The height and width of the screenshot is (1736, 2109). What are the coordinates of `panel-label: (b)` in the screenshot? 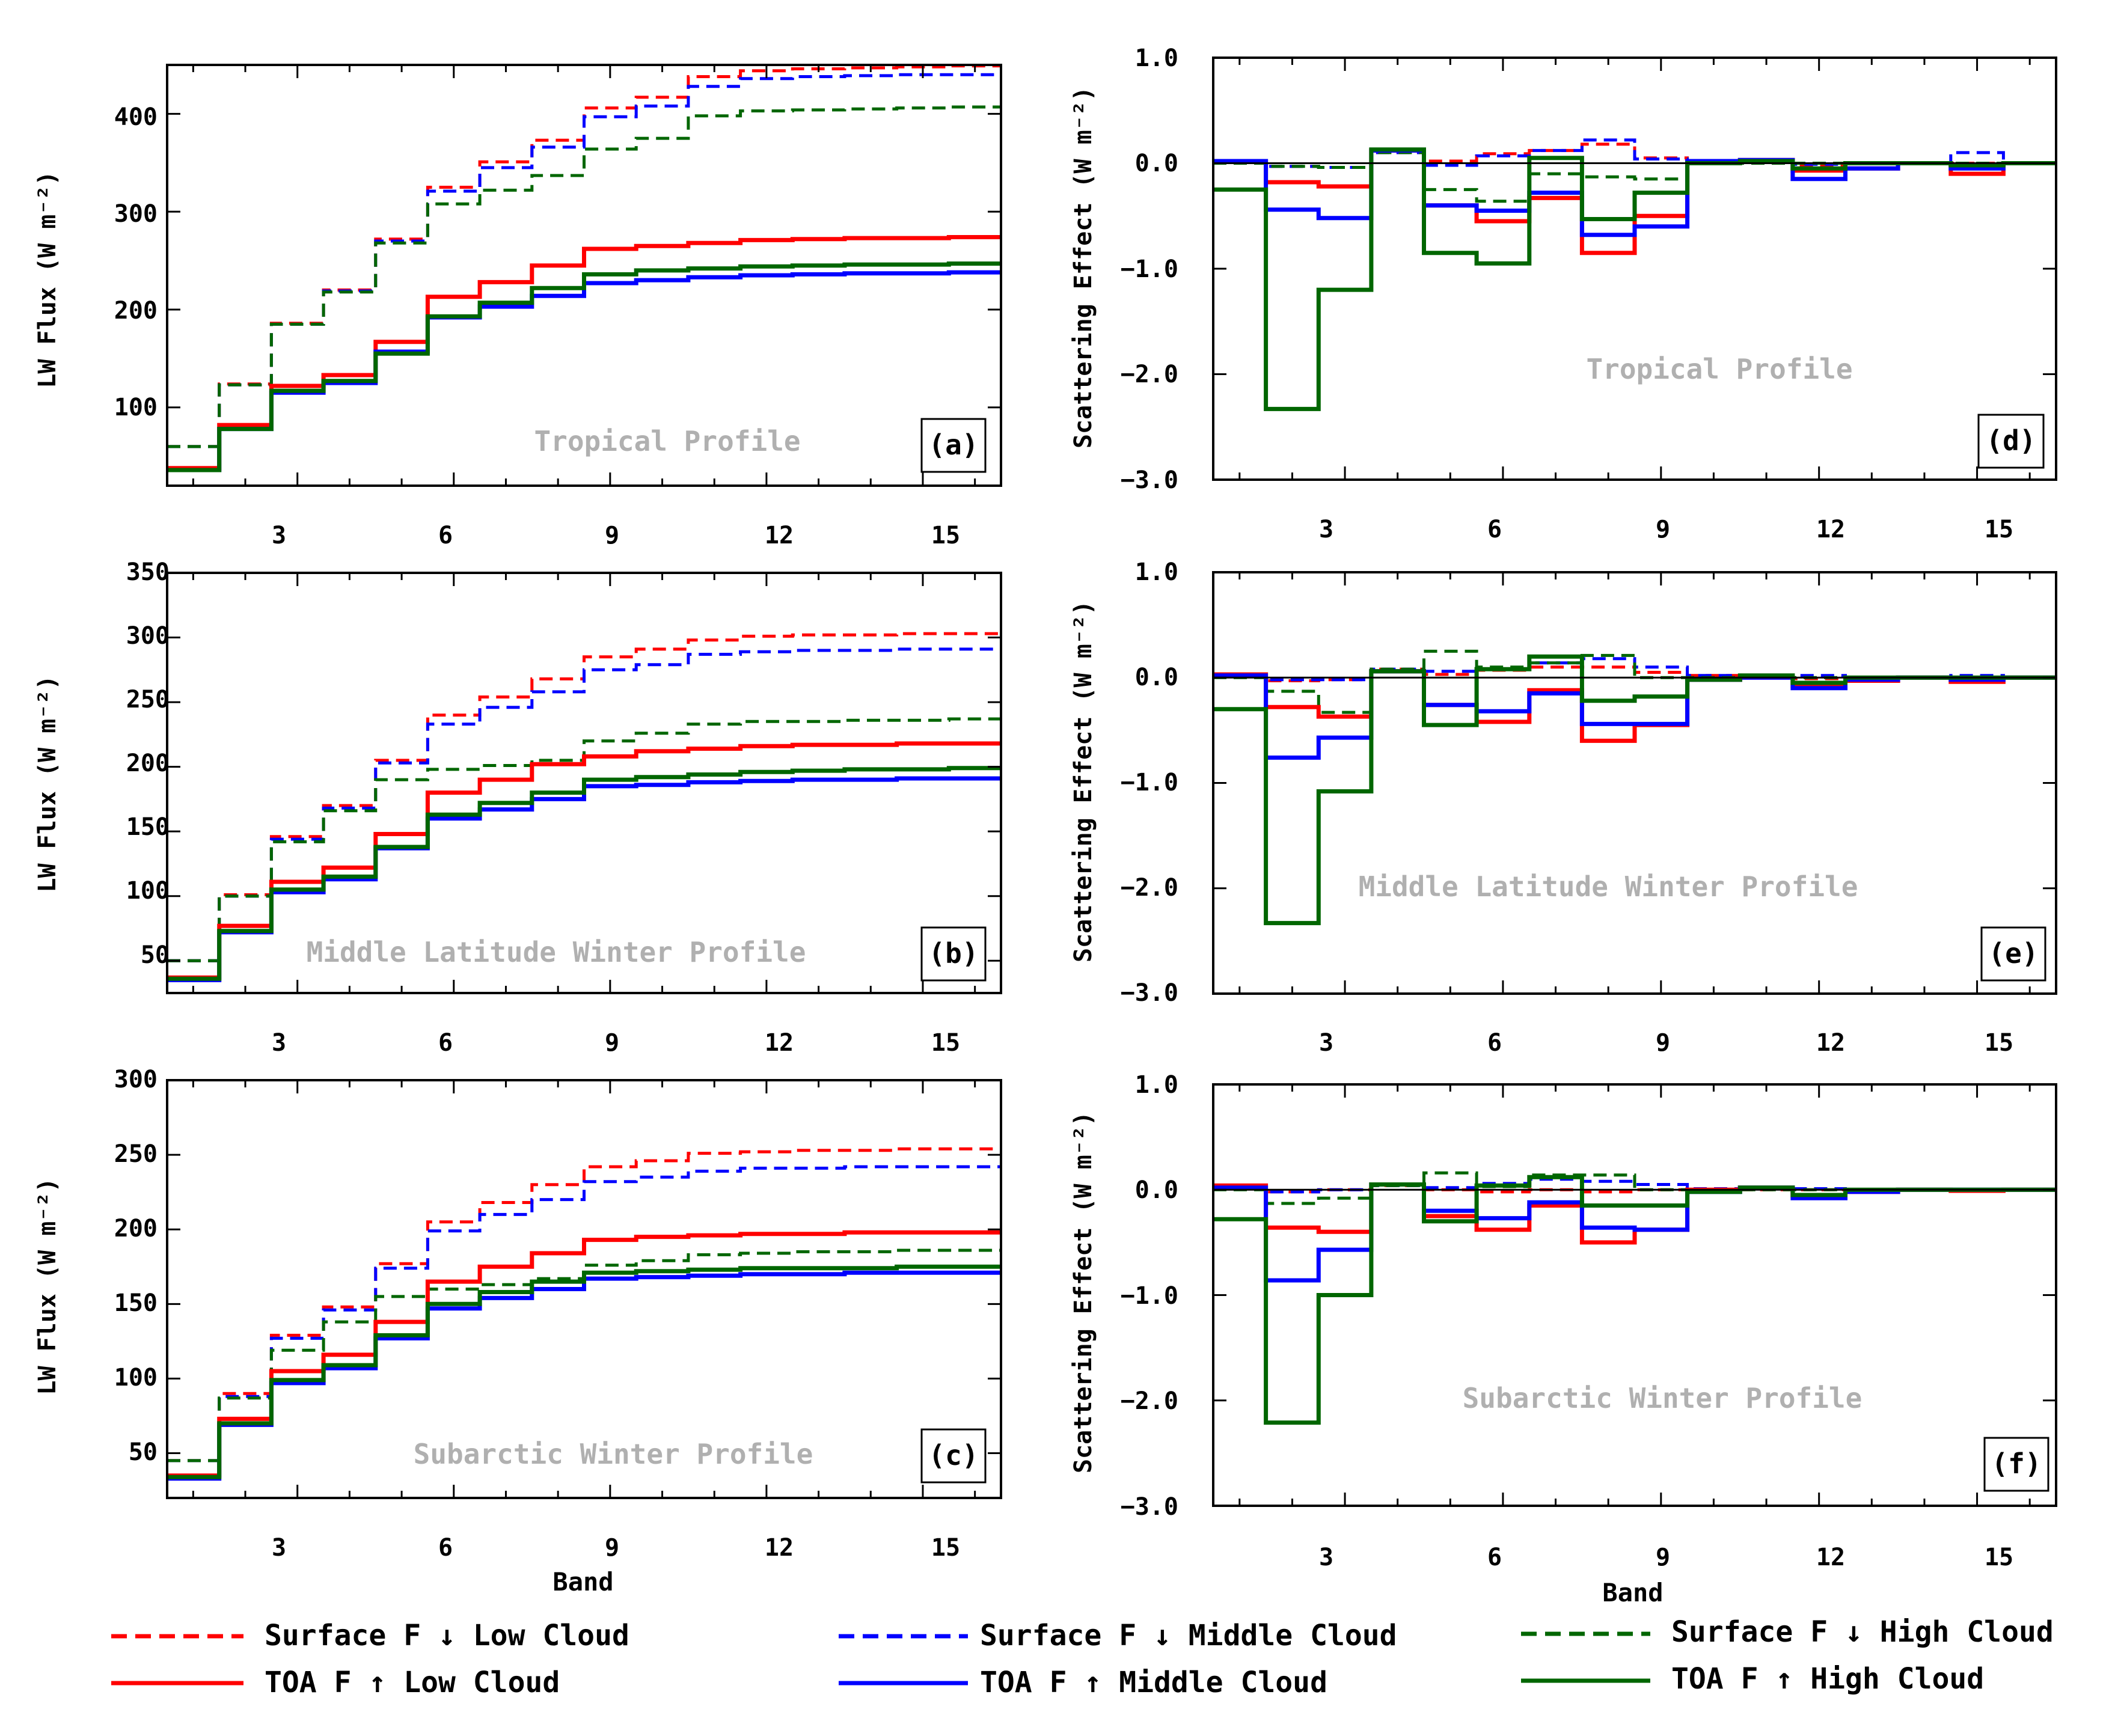 It's located at (953, 953).